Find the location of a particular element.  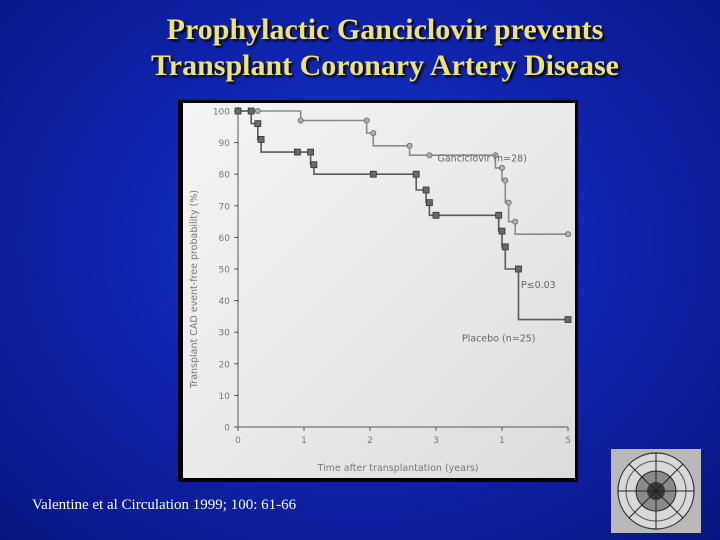

slide-title-line-1: Prophylactic Ganciclovir prevents is located at coordinates (385, 29).